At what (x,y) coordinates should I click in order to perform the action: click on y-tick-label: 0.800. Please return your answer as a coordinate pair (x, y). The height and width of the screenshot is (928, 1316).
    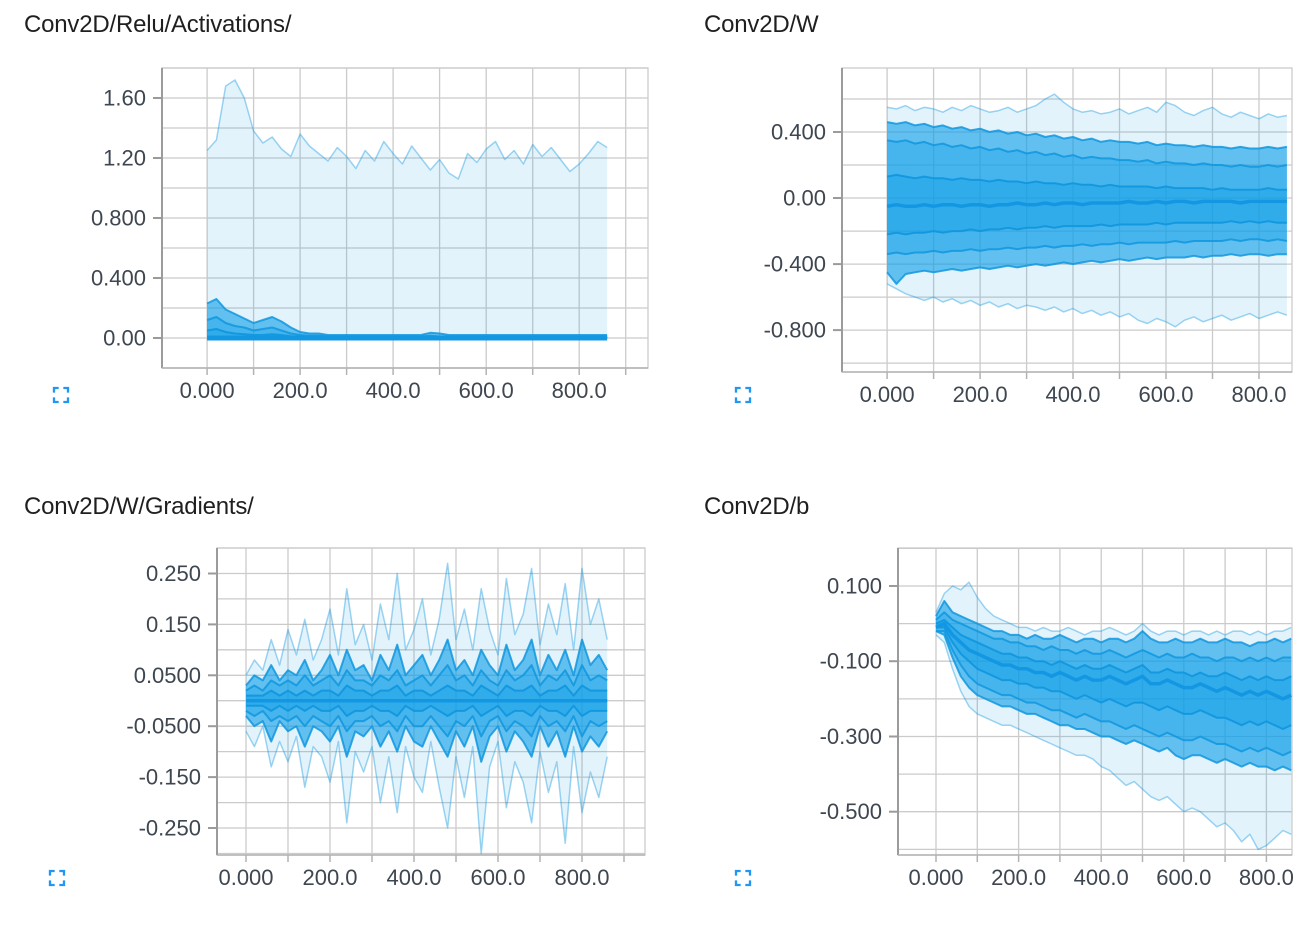
    Looking at the image, I should click on (118, 217).